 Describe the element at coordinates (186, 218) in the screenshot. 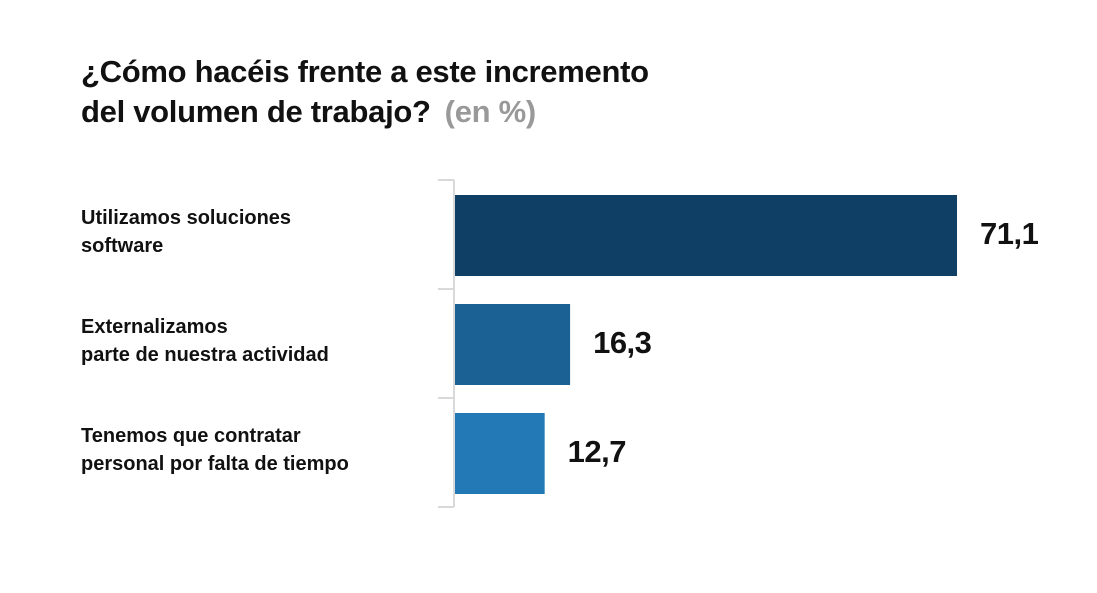

I see `category-label-line: Utilizamos soluciones` at that location.